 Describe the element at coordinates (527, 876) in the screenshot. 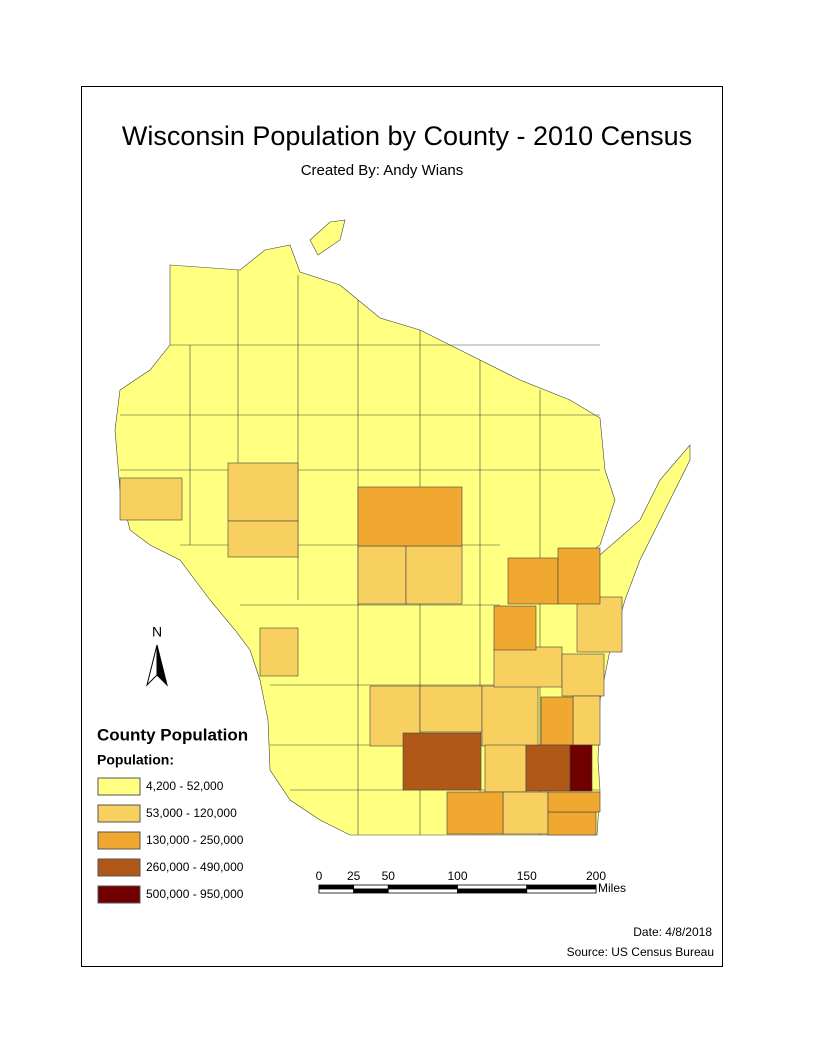

I see `scale-tick-label: 150` at that location.